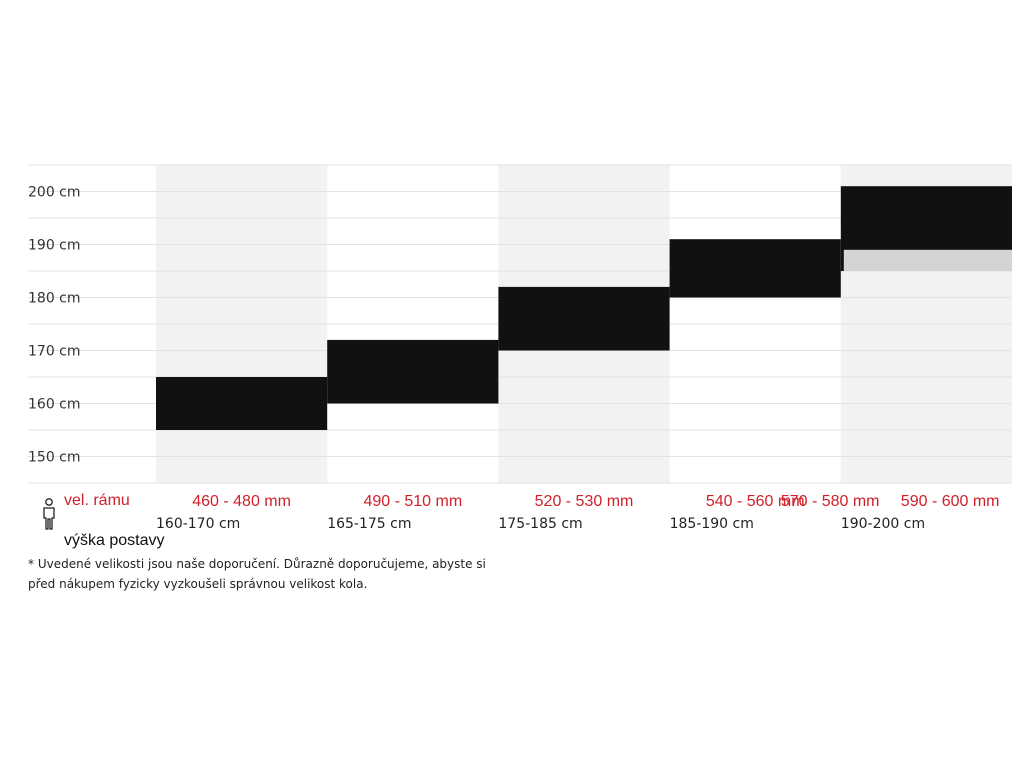  I want to click on rider-height-label: 165-175 cm, so click(369, 524).